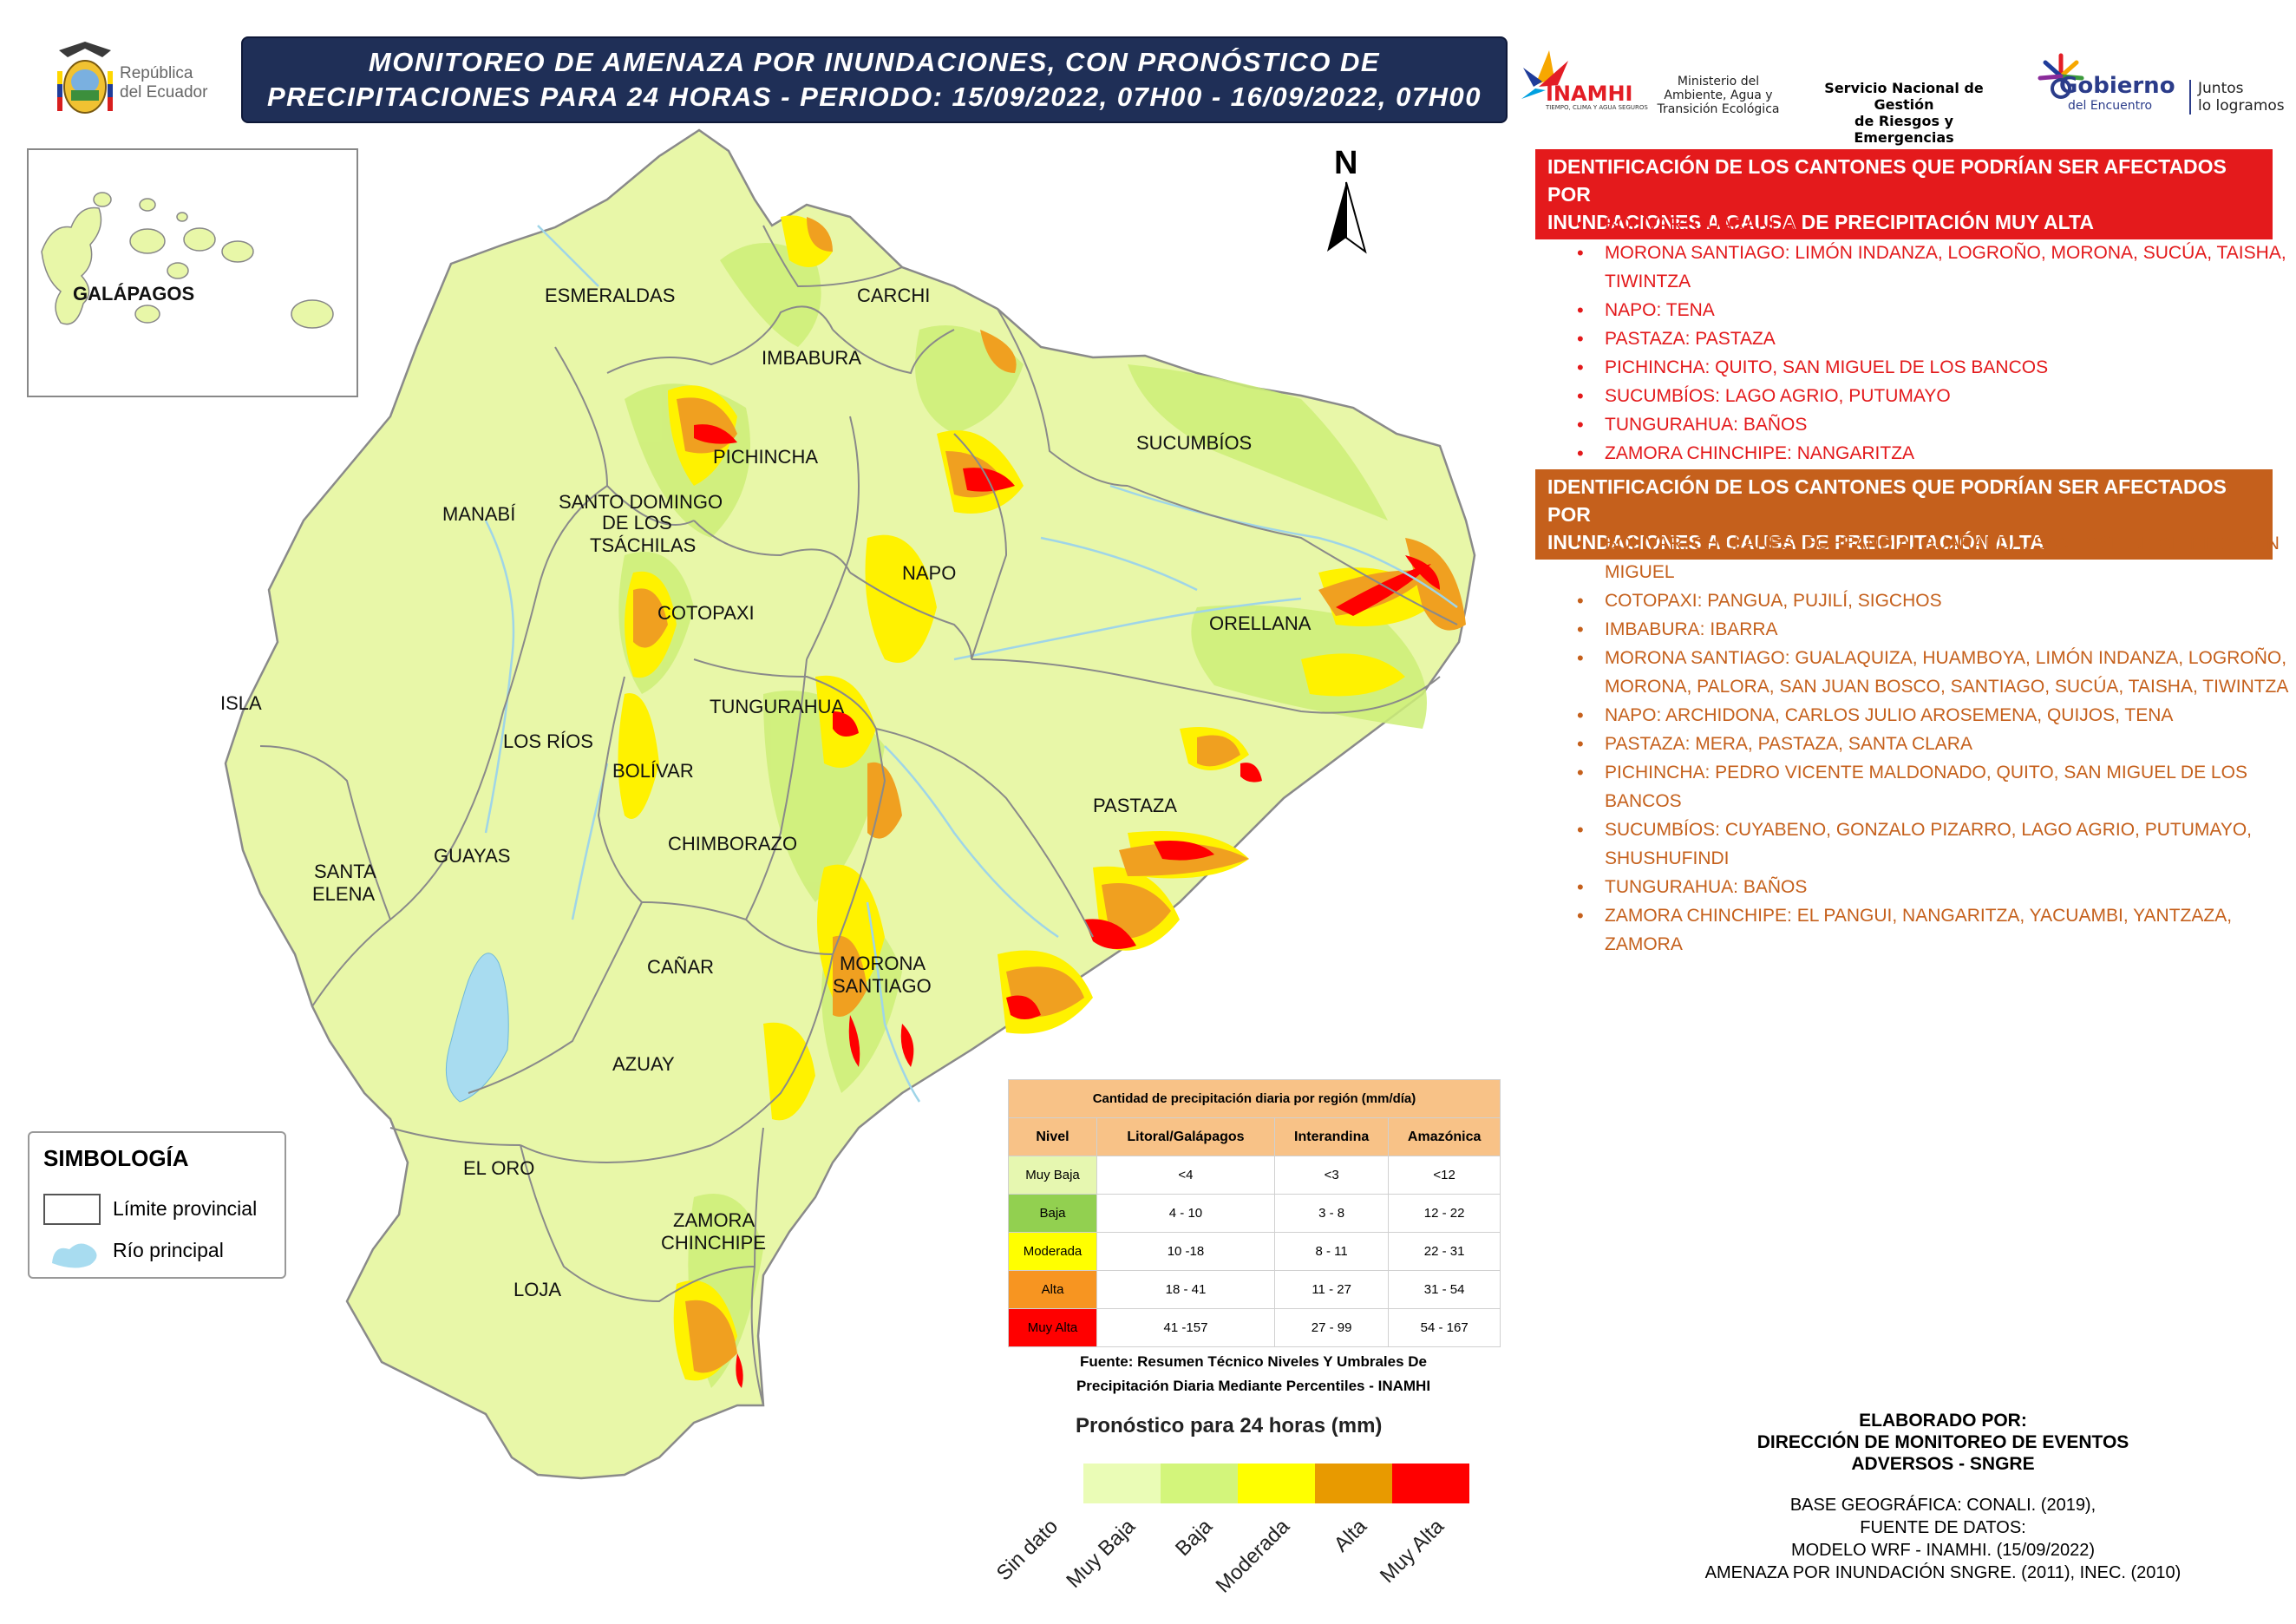 Image resolution: width=2296 pixels, height=1624 pixels. Describe the element at coordinates (2241, 106) in the screenshot. I see `juntos-line2: lo logramos` at that location.